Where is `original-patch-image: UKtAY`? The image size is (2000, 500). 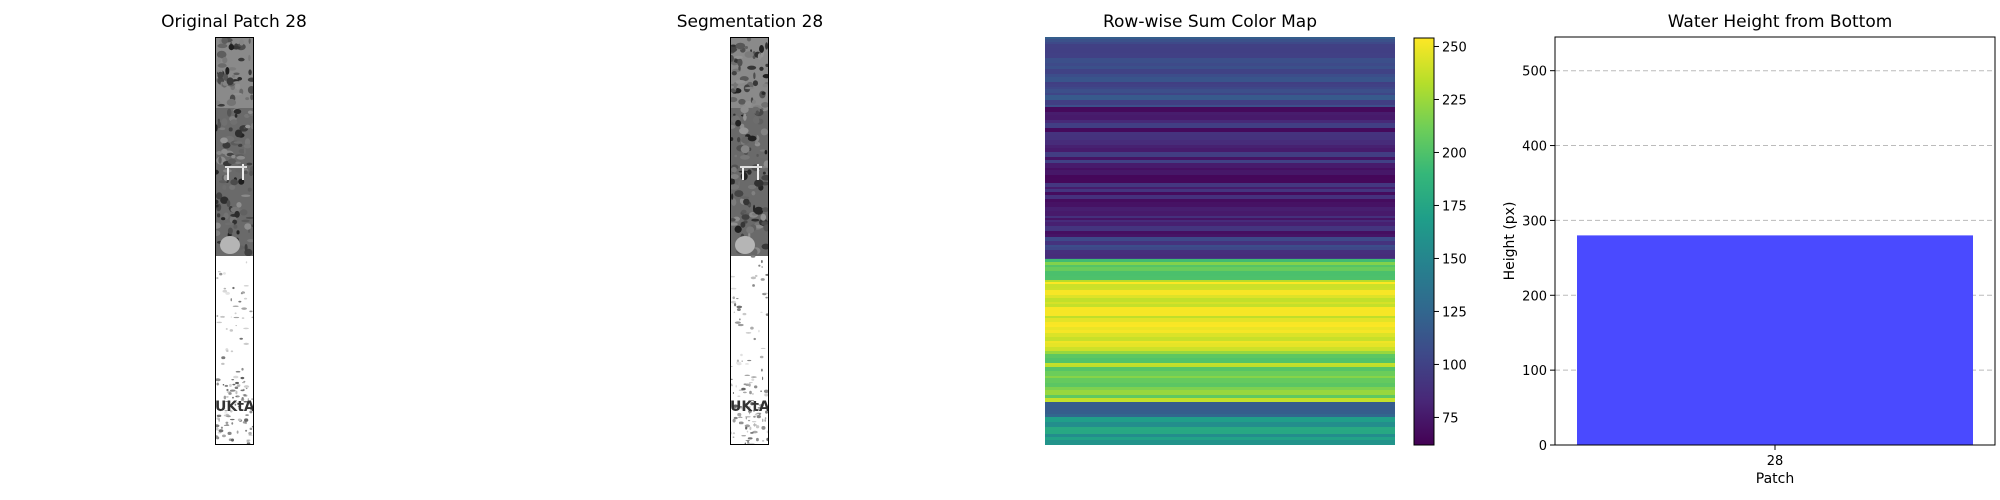
original-patch-image: UKtAY is located at coordinates (234, 241).